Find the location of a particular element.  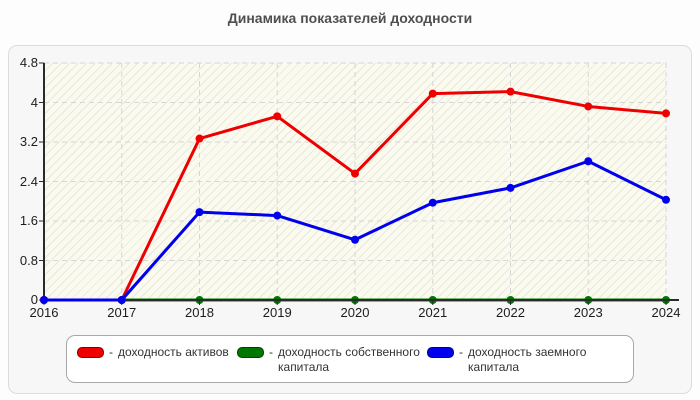

legend-entry: - доходность заемного капитала is located at coordinates (517, 360).